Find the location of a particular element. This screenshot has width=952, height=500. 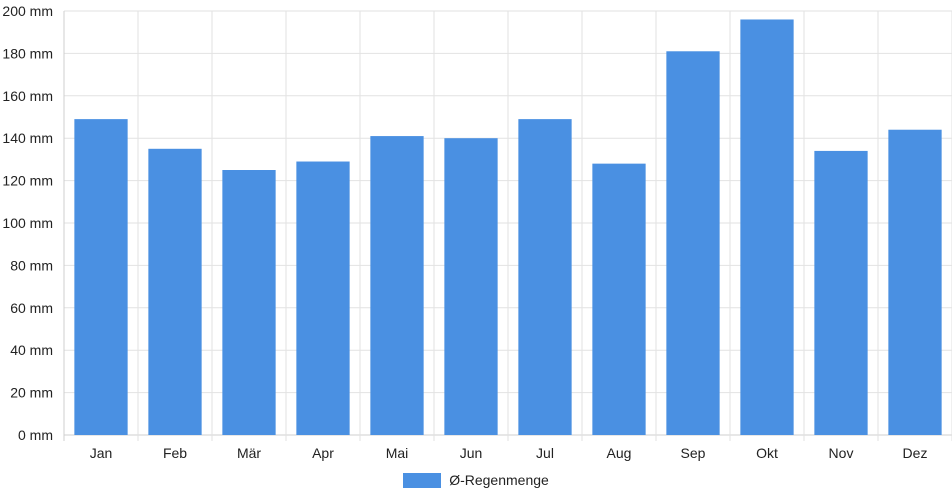

x-tick-label: Jul is located at coordinates (545, 453).